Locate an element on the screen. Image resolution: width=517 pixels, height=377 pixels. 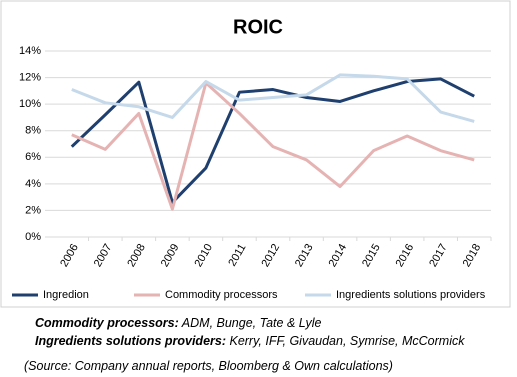
legend-label: Ingredion is located at coordinates (66, 295).